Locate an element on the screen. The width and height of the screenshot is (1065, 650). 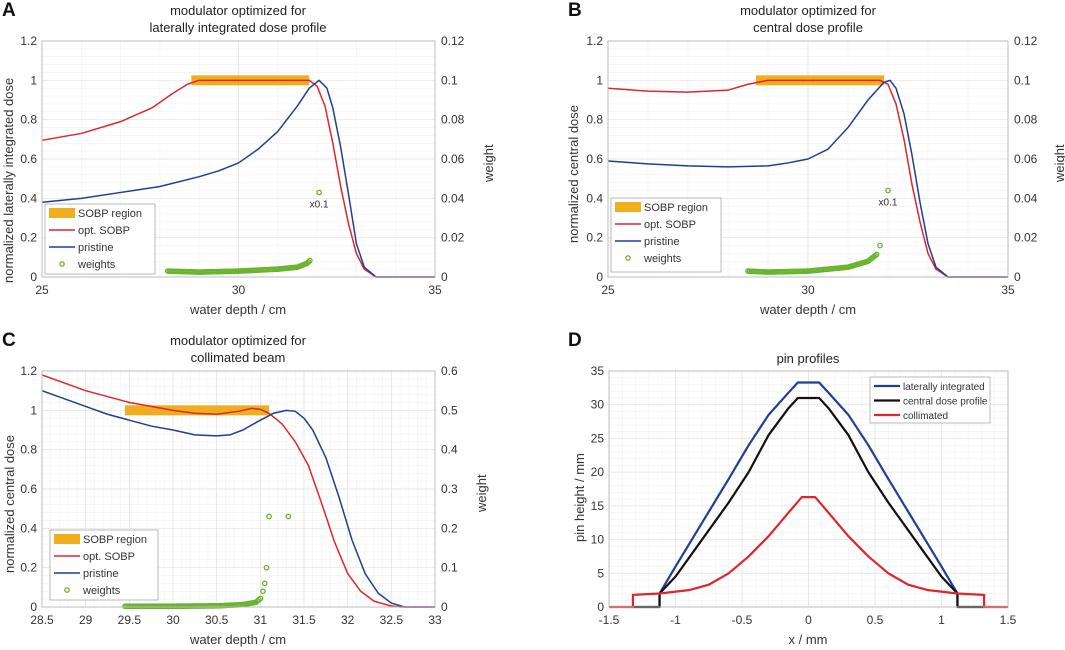
y-tick-label: 10 is located at coordinates (598, 540).